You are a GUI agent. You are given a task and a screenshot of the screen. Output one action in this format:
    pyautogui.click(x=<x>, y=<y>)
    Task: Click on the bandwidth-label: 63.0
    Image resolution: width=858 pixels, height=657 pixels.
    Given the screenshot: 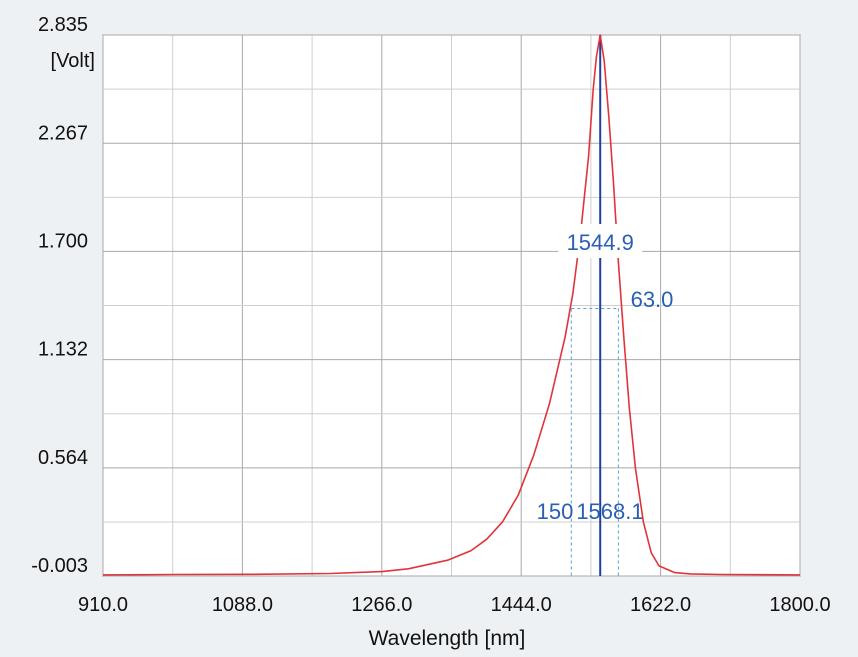 What is the action you would take?
    pyautogui.click(x=652, y=299)
    